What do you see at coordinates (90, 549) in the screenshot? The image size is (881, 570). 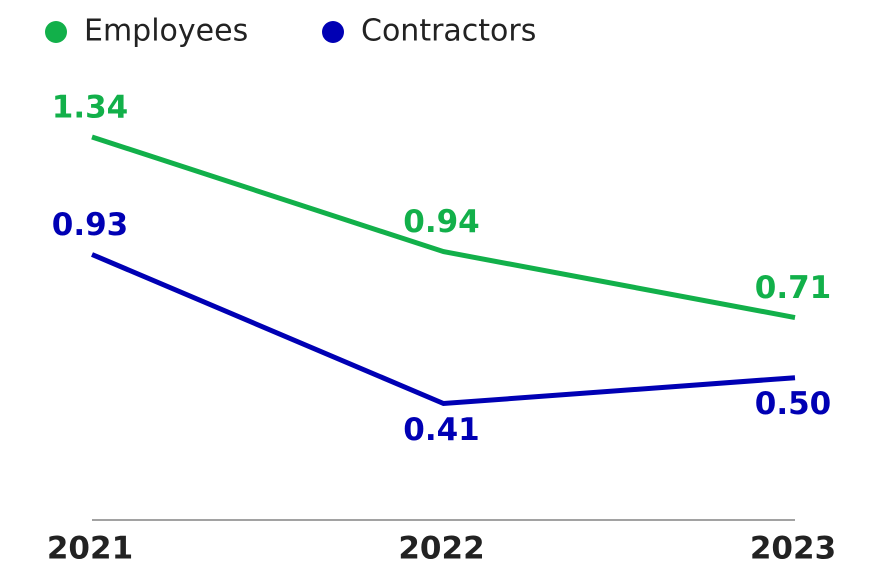 I see `x-tick-label: 2021` at bounding box center [90, 549].